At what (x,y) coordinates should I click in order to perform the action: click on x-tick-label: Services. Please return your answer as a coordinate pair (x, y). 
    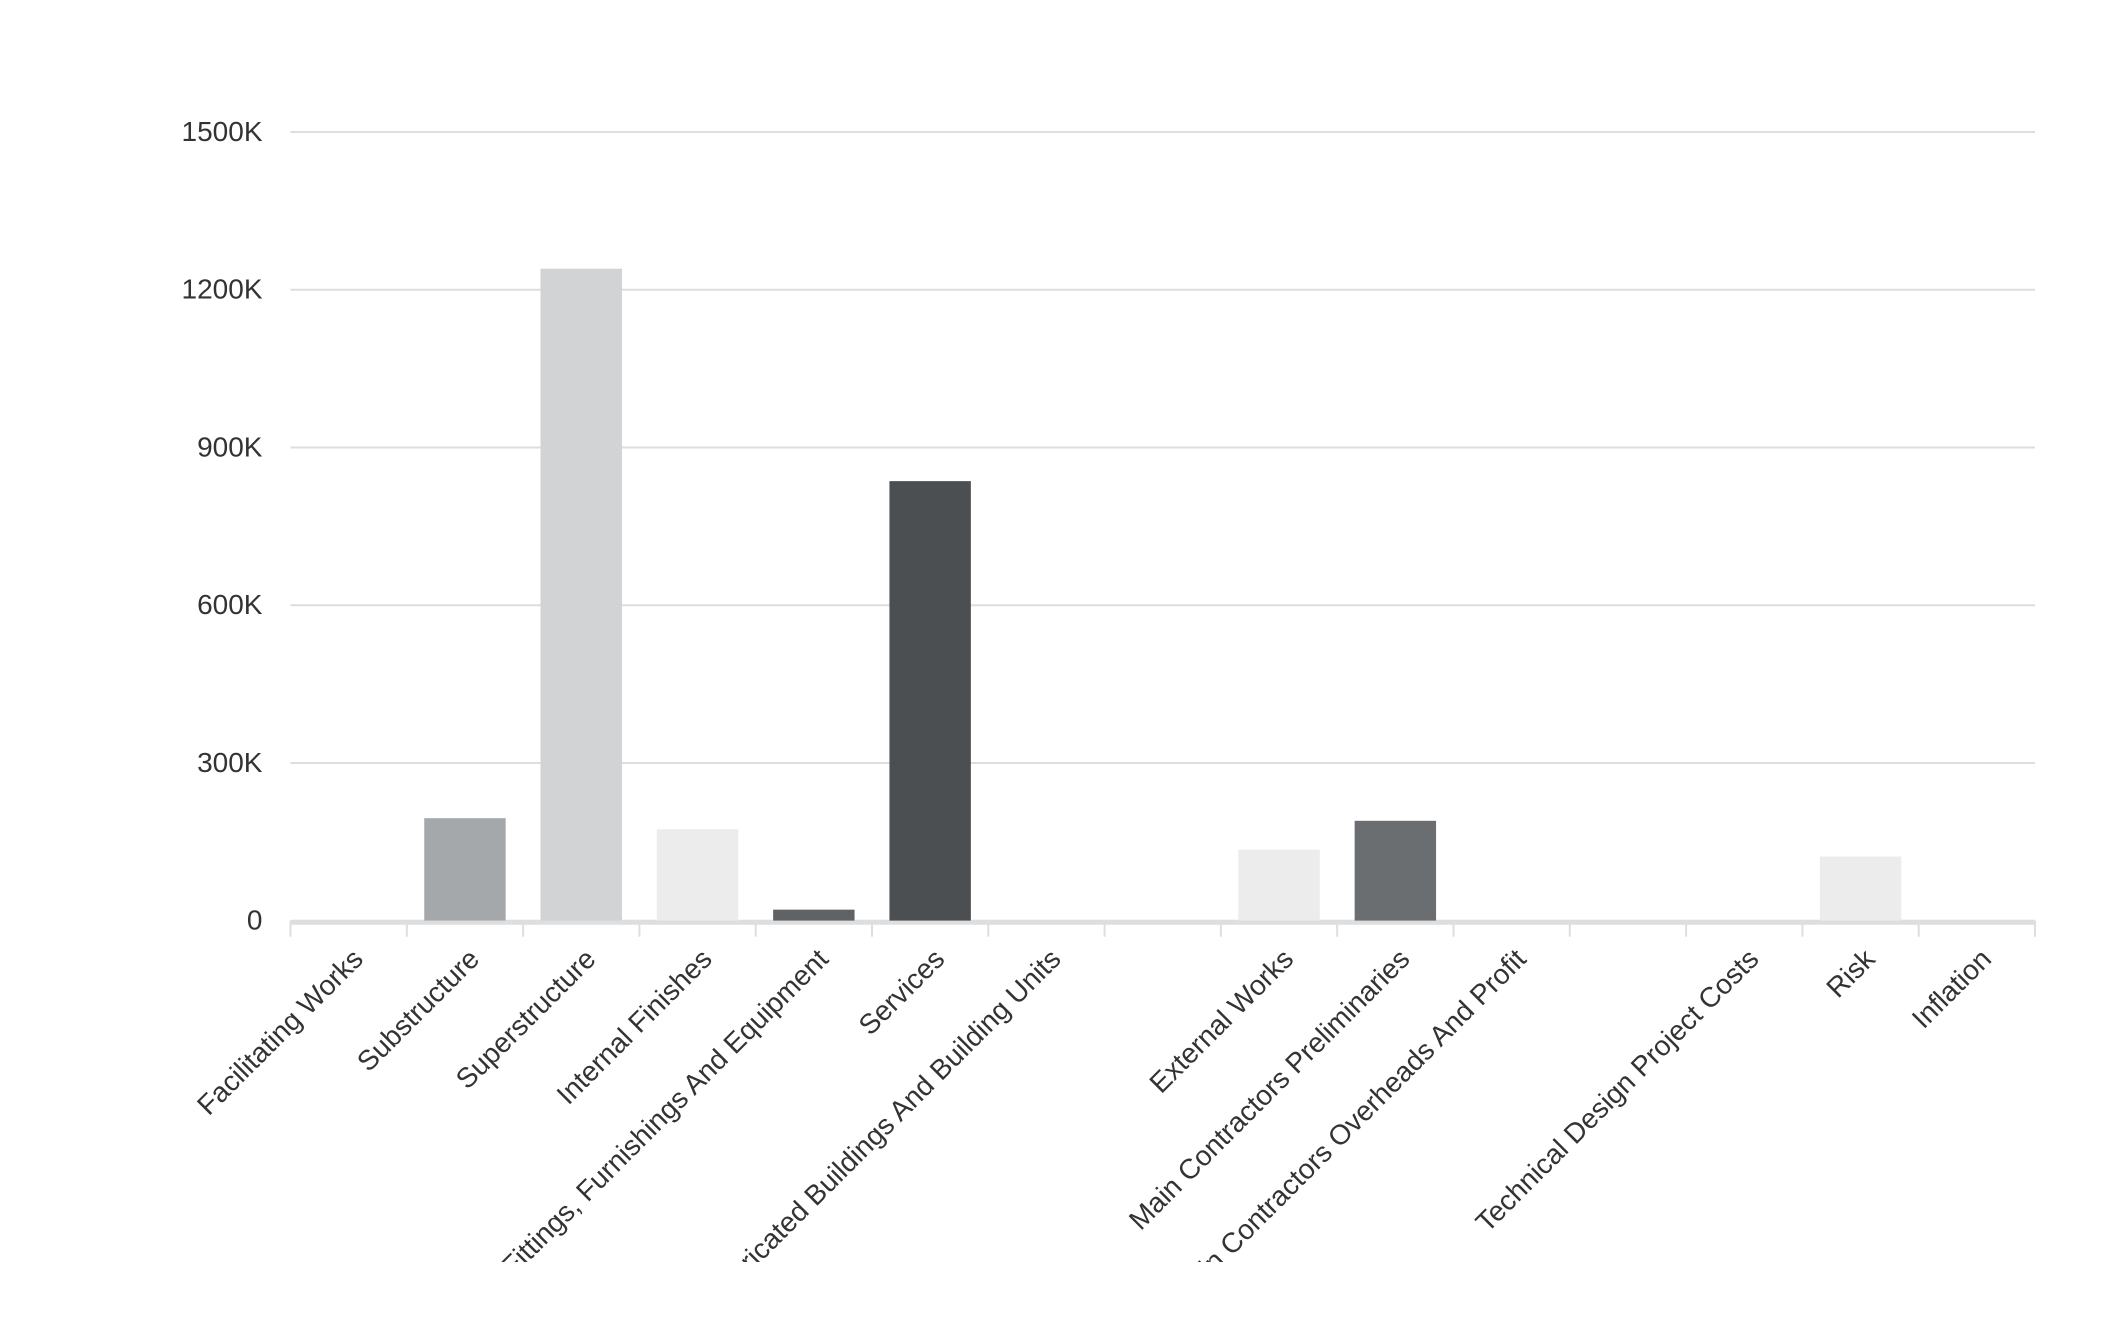
    Looking at the image, I should click on (902, 992).